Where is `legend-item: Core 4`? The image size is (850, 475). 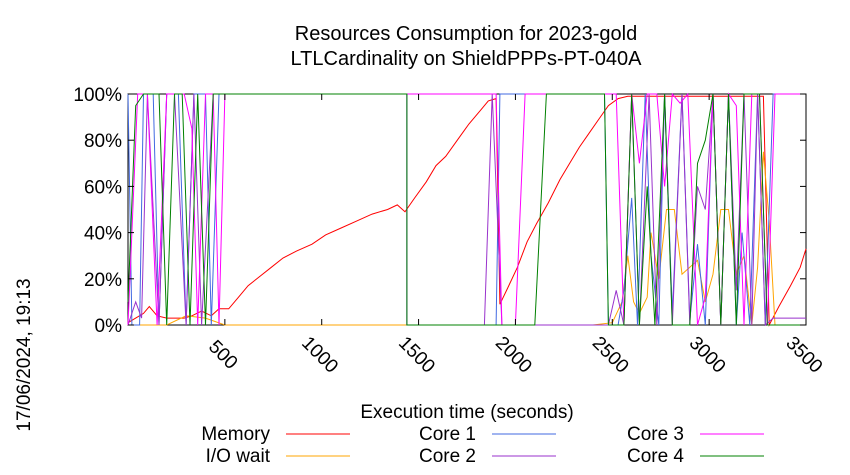 legend-item: Core 4 is located at coordinates (695, 456).